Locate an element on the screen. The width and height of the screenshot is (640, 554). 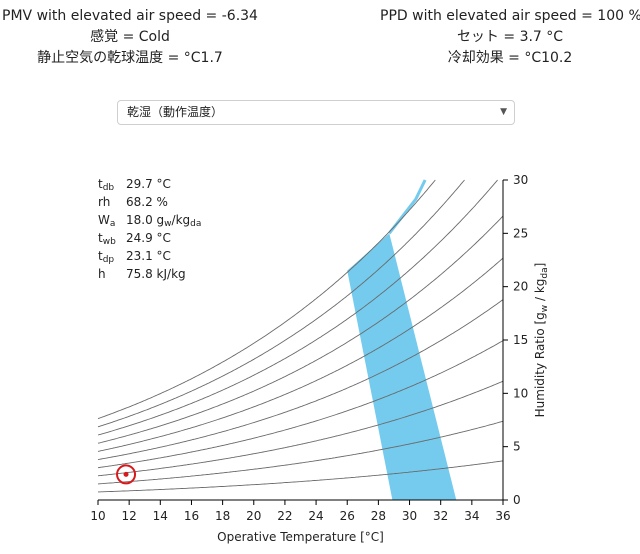
readout-symbol-subscript: a is located at coordinates (113, 224).